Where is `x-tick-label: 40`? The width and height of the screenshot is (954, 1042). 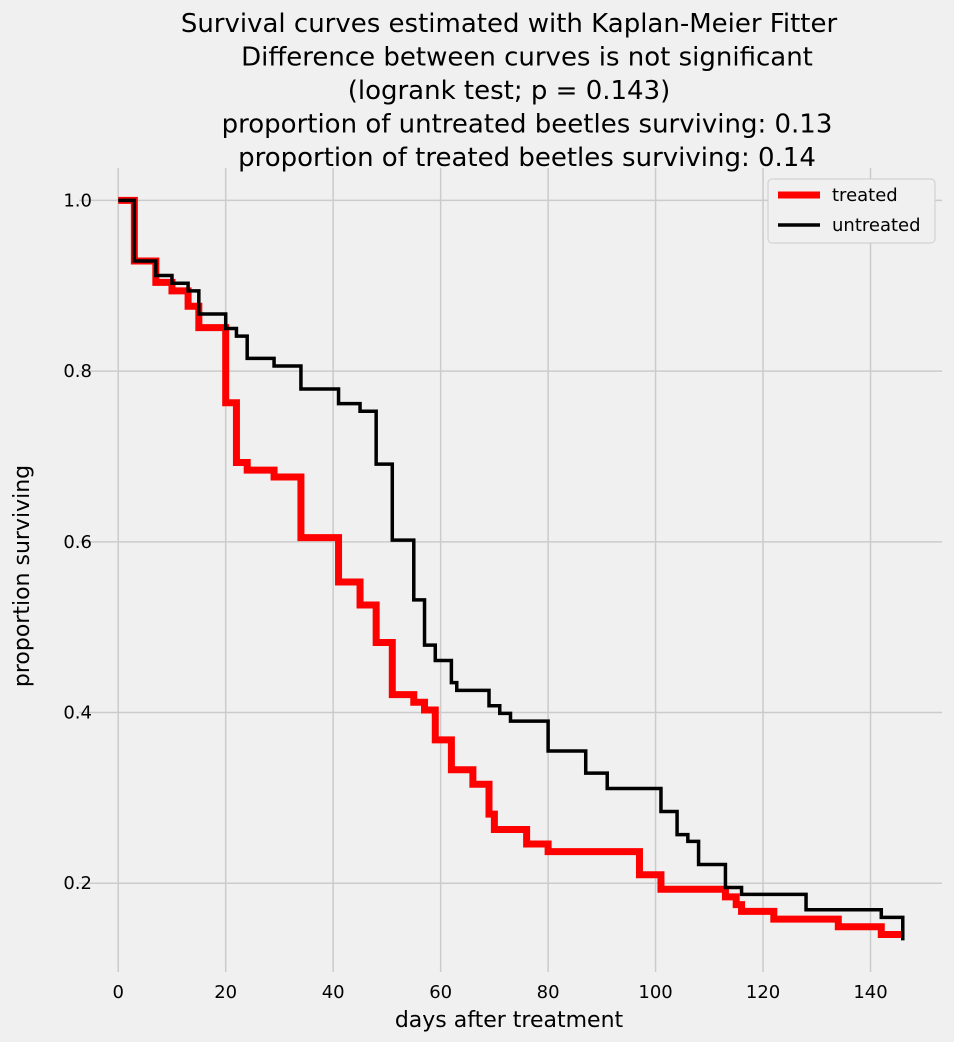
x-tick-label: 40 is located at coordinates (333, 992).